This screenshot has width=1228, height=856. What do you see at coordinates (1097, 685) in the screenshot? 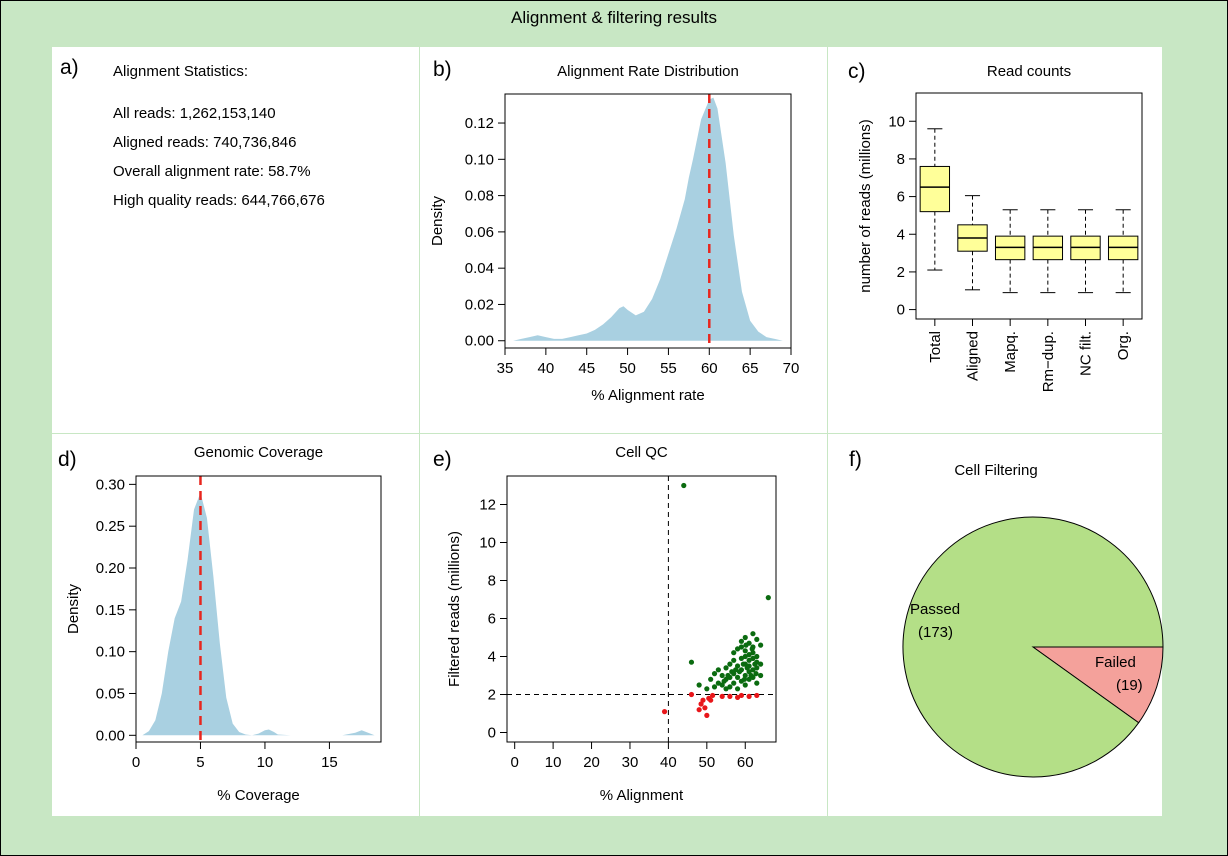
I see `pie-slice-failed` at bounding box center [1097, 685].